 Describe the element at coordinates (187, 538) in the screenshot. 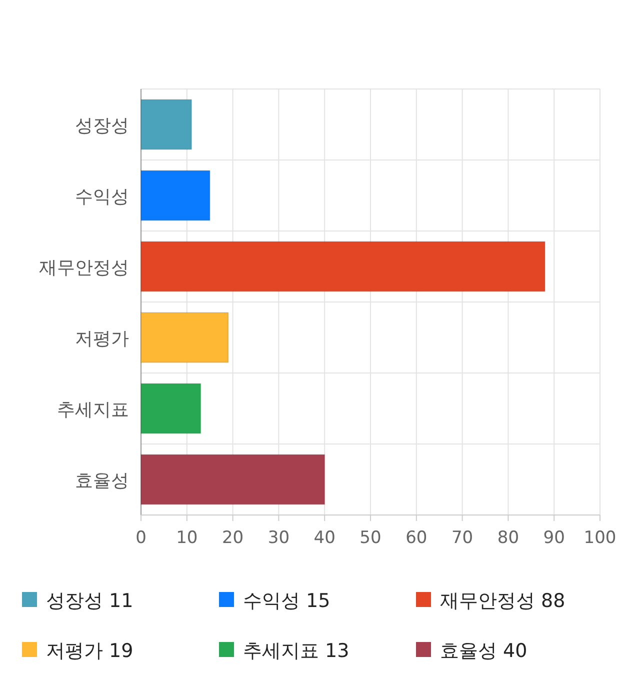

I see `x-tick-label: 10` at that location.